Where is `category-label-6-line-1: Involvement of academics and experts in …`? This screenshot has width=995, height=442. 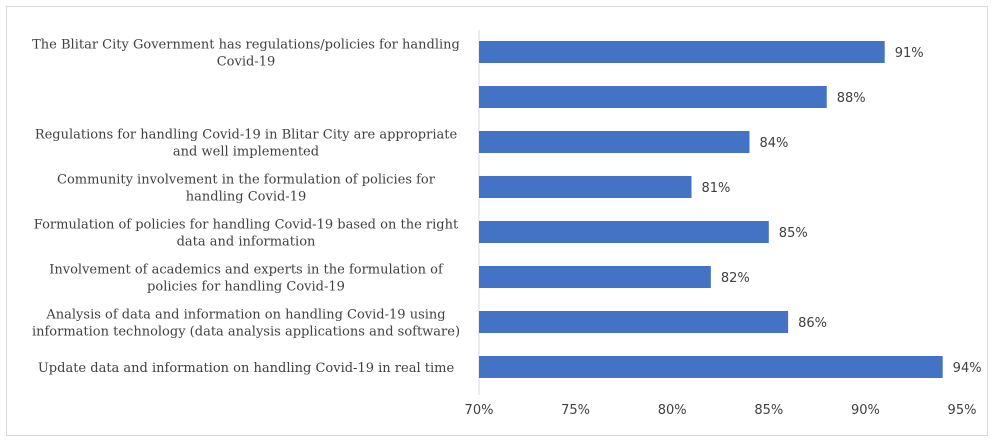 category-label-6-line-1: Involvement of academics and experts in … is located at coordinates (246, 270).